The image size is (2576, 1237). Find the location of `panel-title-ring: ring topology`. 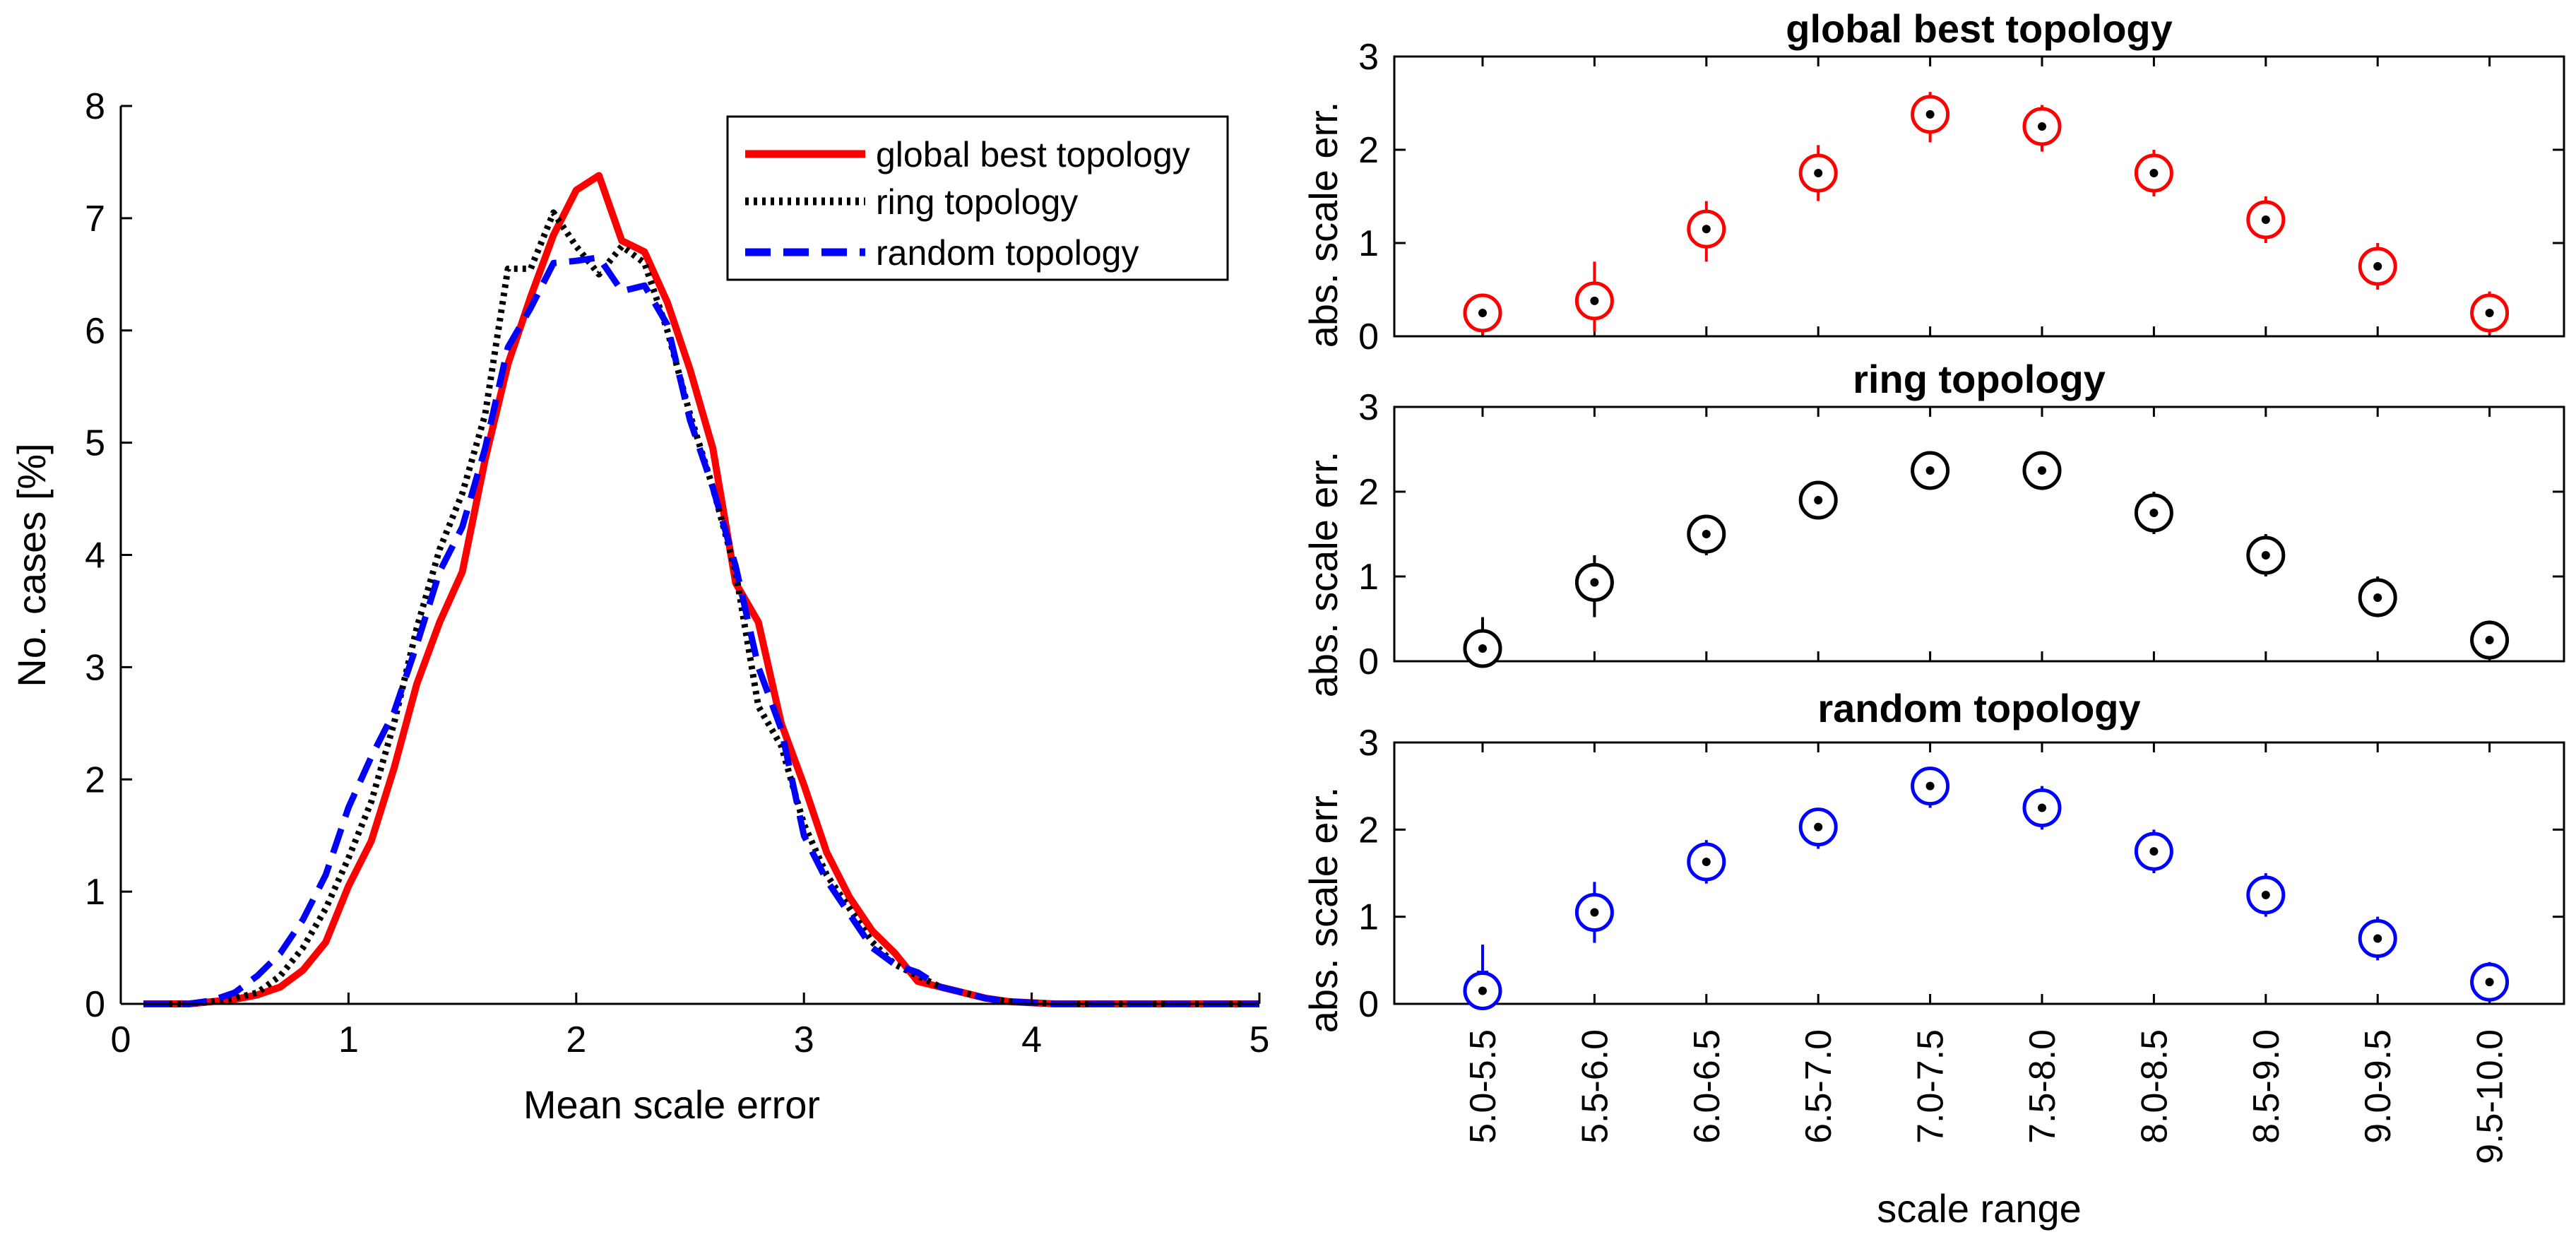

panel-title-ring: ring topology is located at coordinates (1979, 379).